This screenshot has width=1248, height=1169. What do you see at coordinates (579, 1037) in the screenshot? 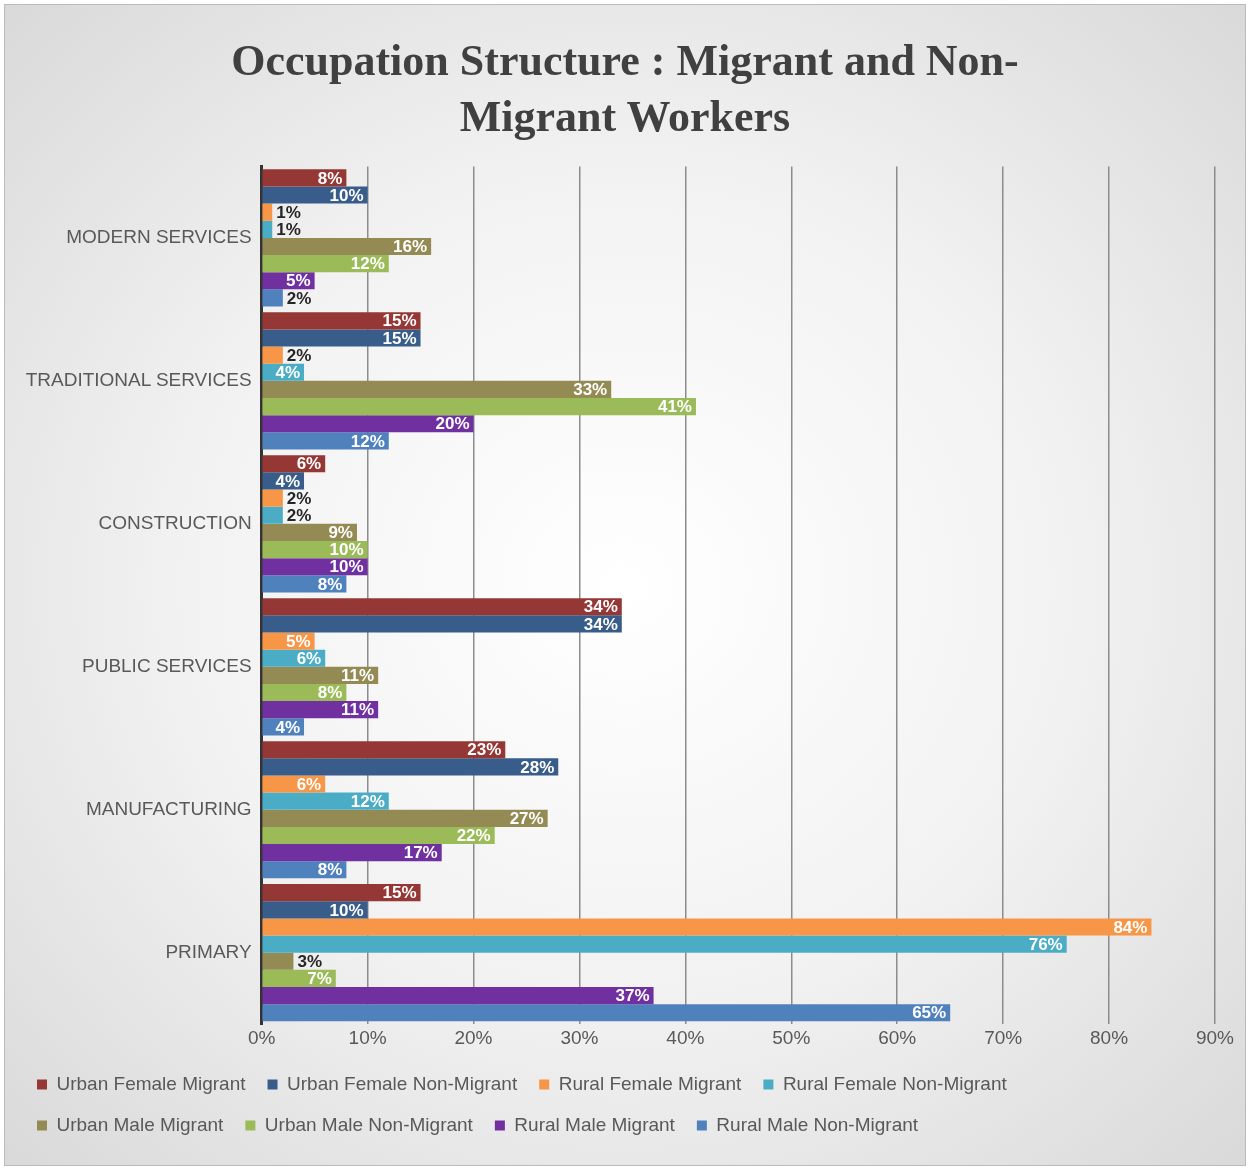
I see `x-tick-label: 30%` at bounding box center [579, 1037].